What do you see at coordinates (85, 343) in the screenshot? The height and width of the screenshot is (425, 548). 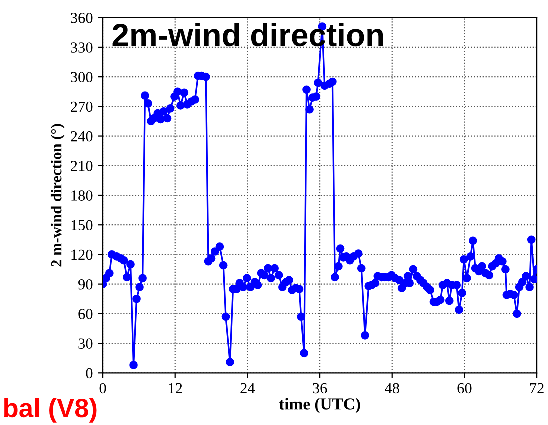 I see `y-tick-label: 30` at bounding box center [85, 343].